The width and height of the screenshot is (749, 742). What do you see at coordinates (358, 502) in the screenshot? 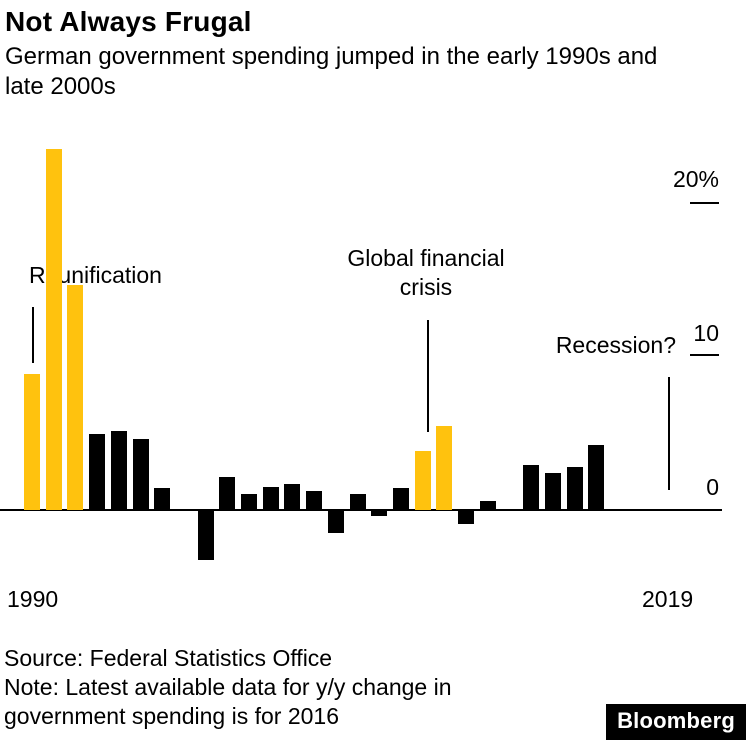
I see `bar-2005` at bounding box center [358, 502].